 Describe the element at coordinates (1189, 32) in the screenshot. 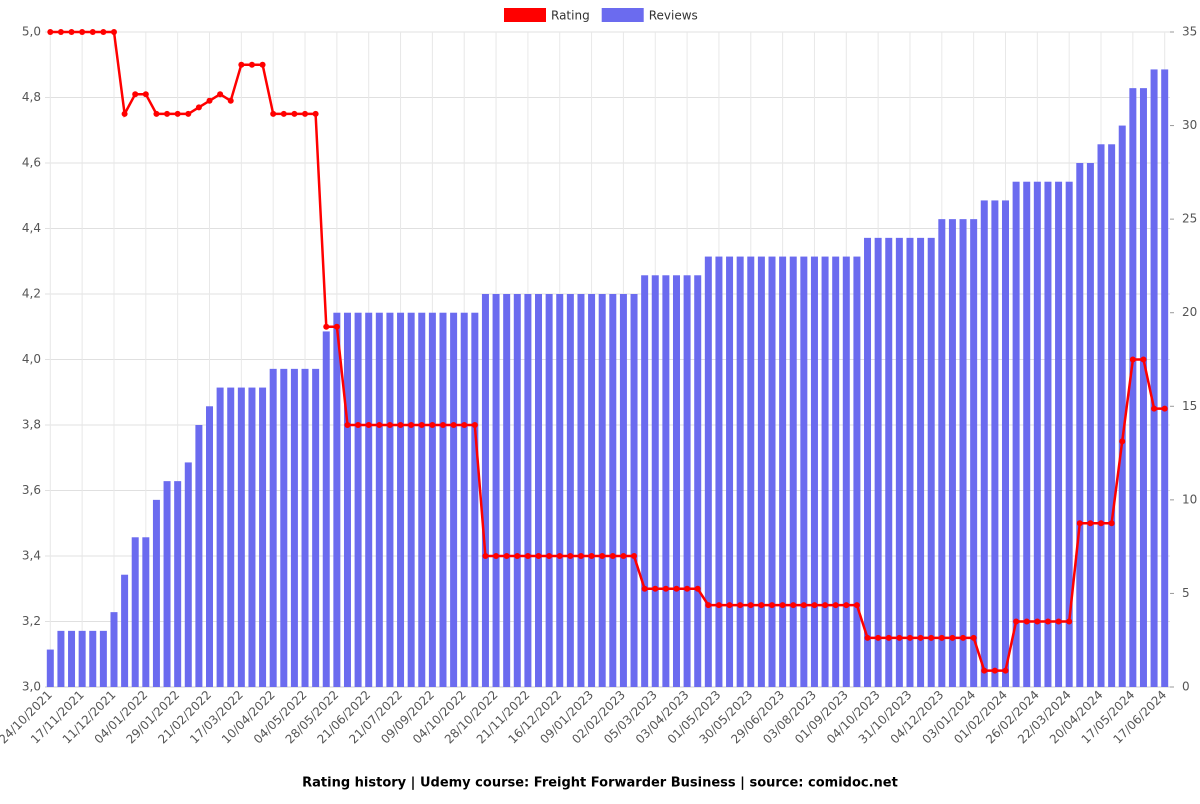

I see `y2-tick-label: 35` at that location.